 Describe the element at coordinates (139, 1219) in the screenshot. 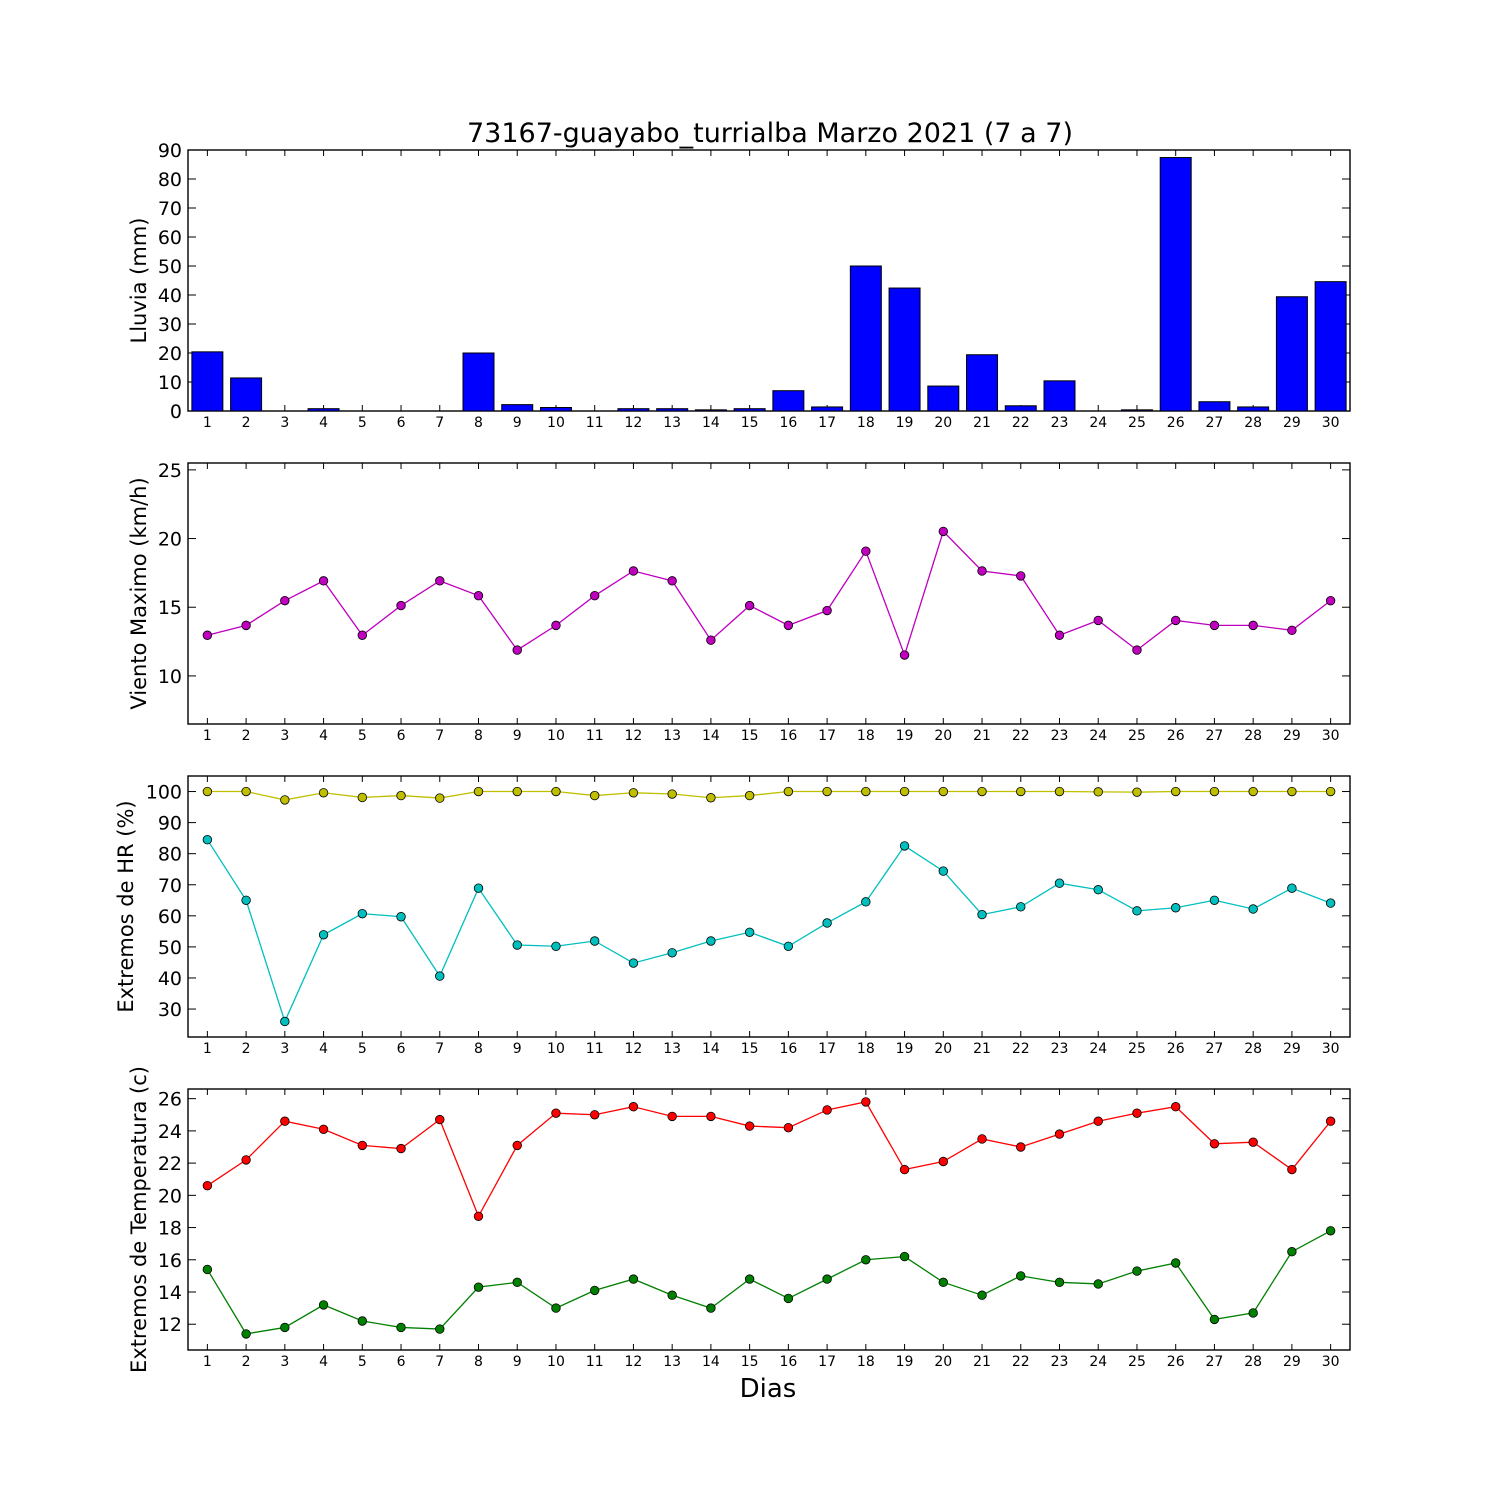

I see `y-axis-label: Extremos de Temperatura (c)` at that location.